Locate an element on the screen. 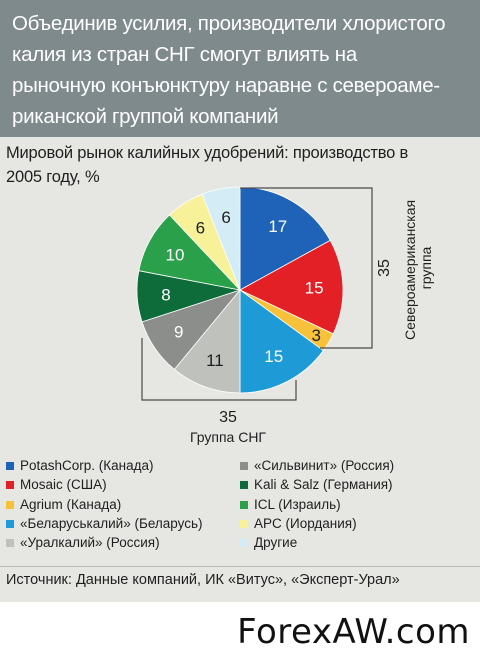 This screenshot has height=663, width=480. legend-label: APC (Иордания) is located at coordinates (305, 523).